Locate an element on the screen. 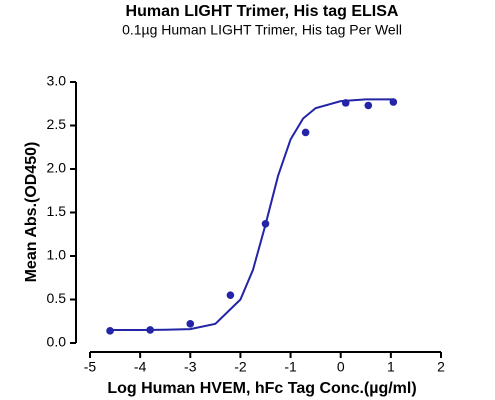 The width and height of the screenshot is (495, 400). x-axis-label: Log Human HVEM, hFc Tag Conc.(µg/ml) is located at coordinates (261, 388).